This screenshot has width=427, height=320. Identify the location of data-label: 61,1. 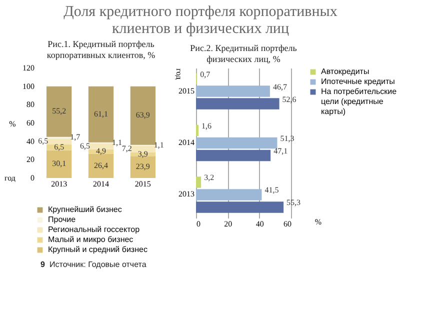
(101, 113).